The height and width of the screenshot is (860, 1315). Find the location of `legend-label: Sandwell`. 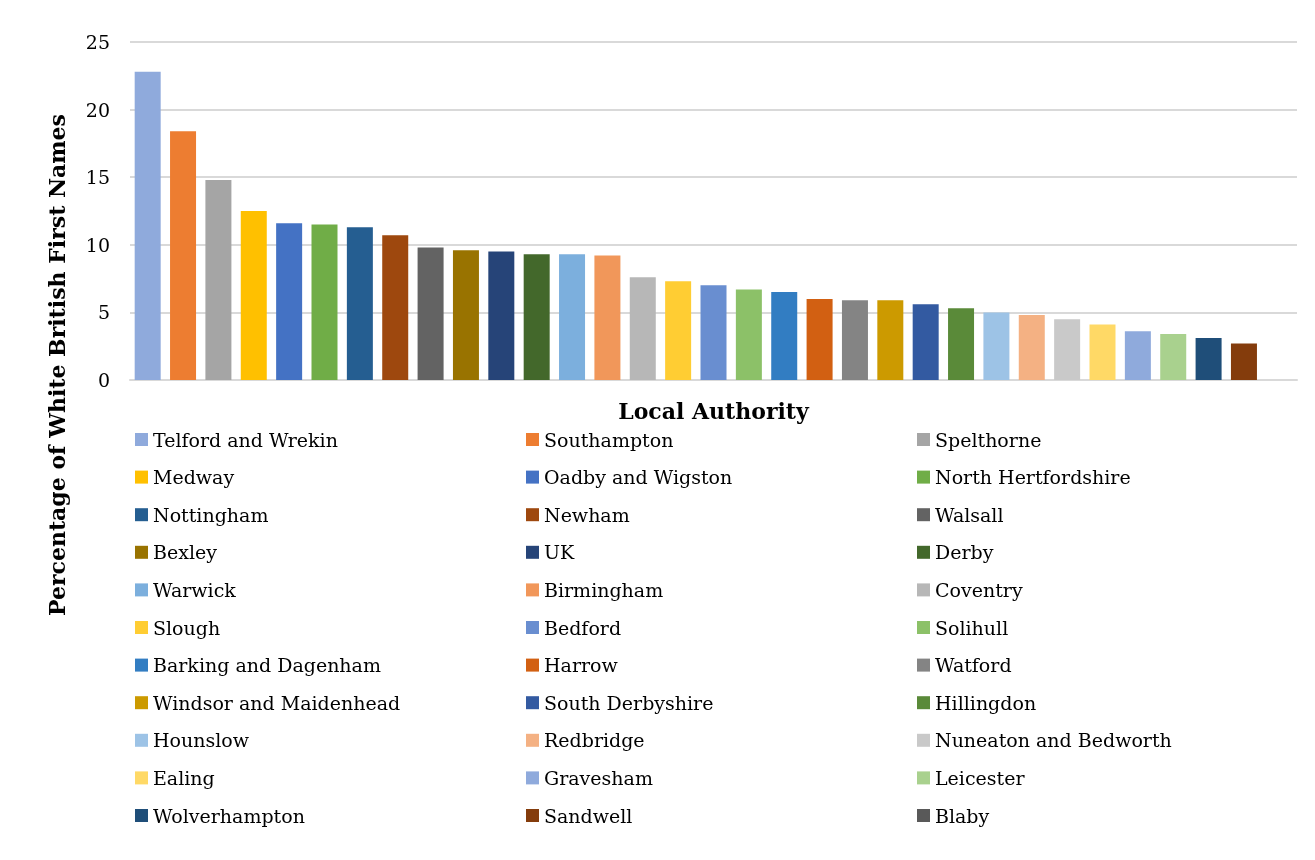

legend-label: Sandwell is located at coordinates (588, 815).